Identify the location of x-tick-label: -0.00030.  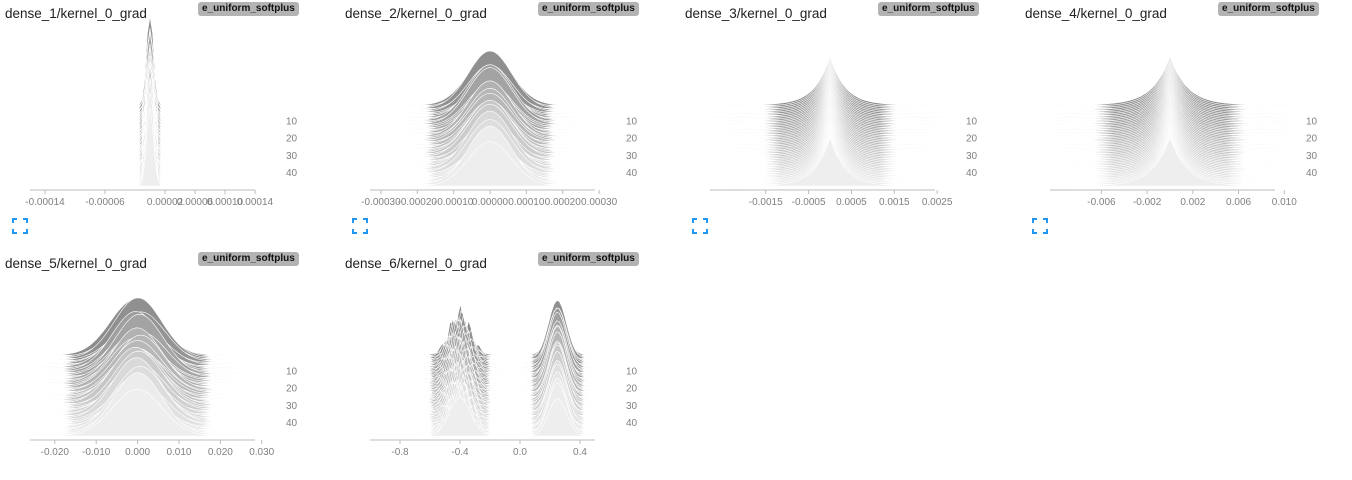
(381, 202).